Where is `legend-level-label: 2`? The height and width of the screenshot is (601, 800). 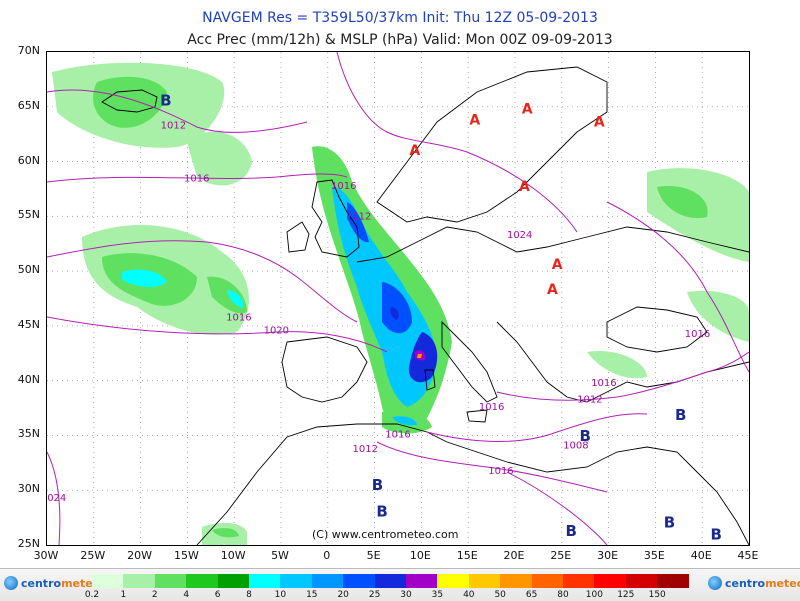 legend-level-label: 2 is located at coordinates (154, 595).